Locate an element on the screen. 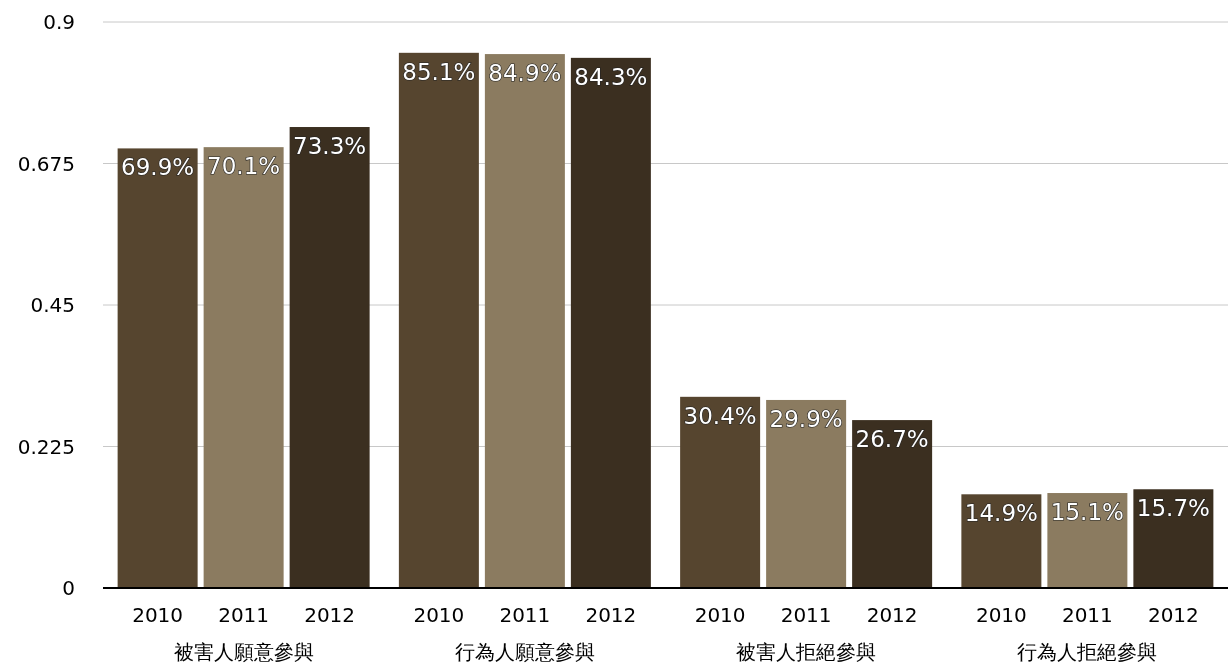 This screenshot has width=1232, height=671. data-label: 15.7% is located at coordinates (1173, 508).